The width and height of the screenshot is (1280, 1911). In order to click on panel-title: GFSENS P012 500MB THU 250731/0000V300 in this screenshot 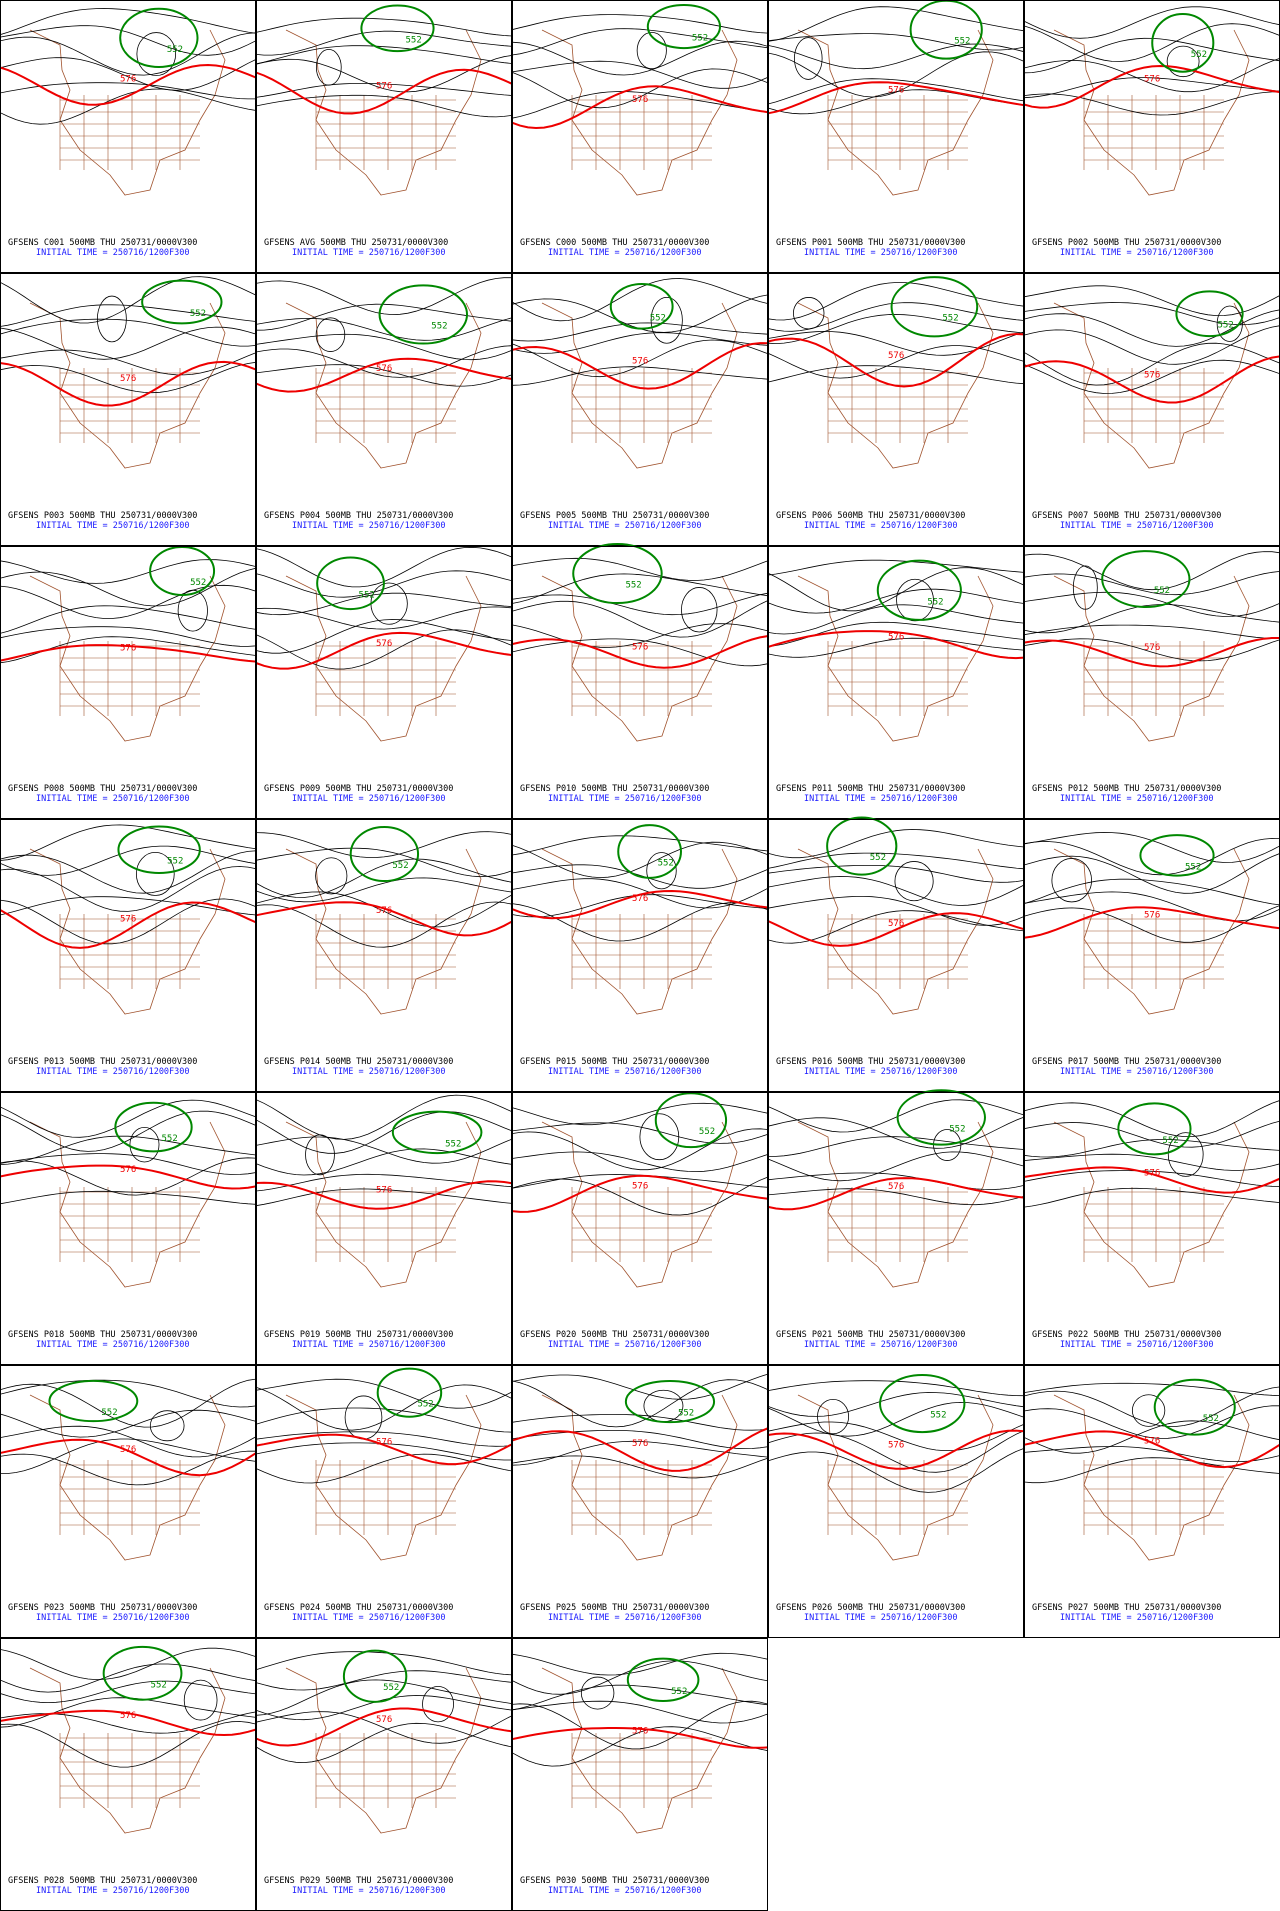, I will do `click(1126, 789)`.